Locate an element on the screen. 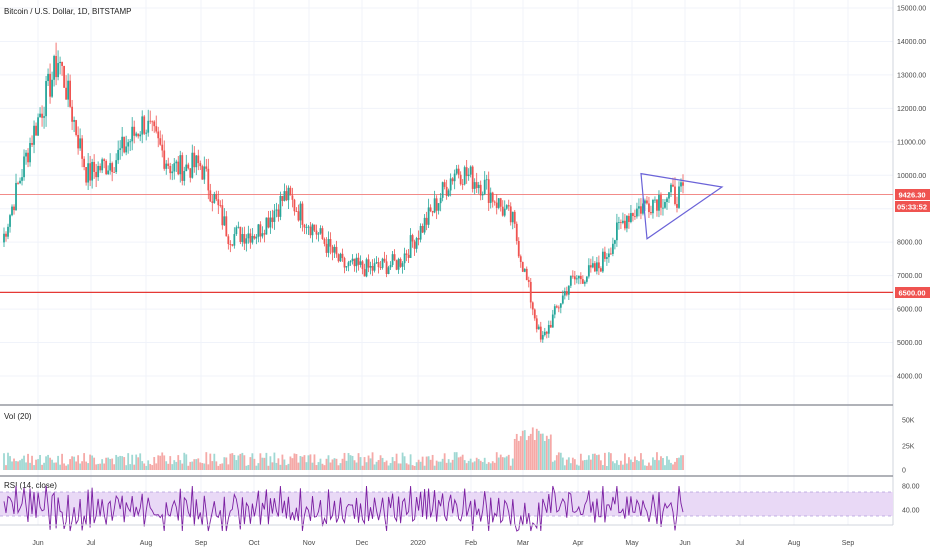 The width and height of the screenshot is (932, 550). triangle-outline is located at coordinates (682, 206).